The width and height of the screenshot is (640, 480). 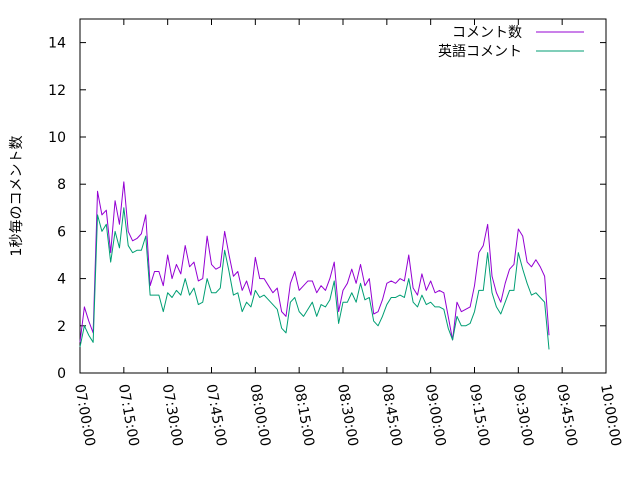 What do you see at coordinates (57, 44) in the screenshot?
I see `y-tick-label: 14` at bounding box center [57, 44].